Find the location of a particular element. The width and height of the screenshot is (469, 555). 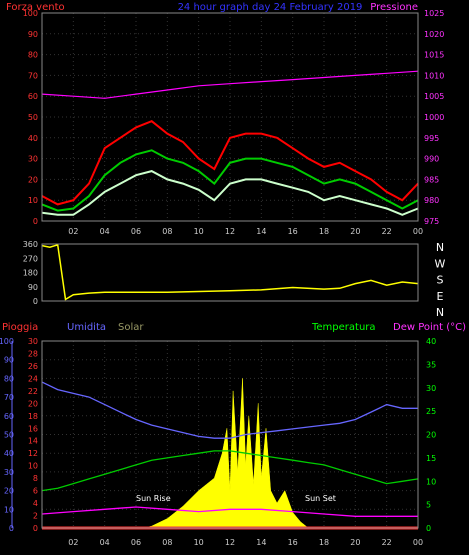

sunrise-annotation: Sun Rise is located at coordinates (153, 498).